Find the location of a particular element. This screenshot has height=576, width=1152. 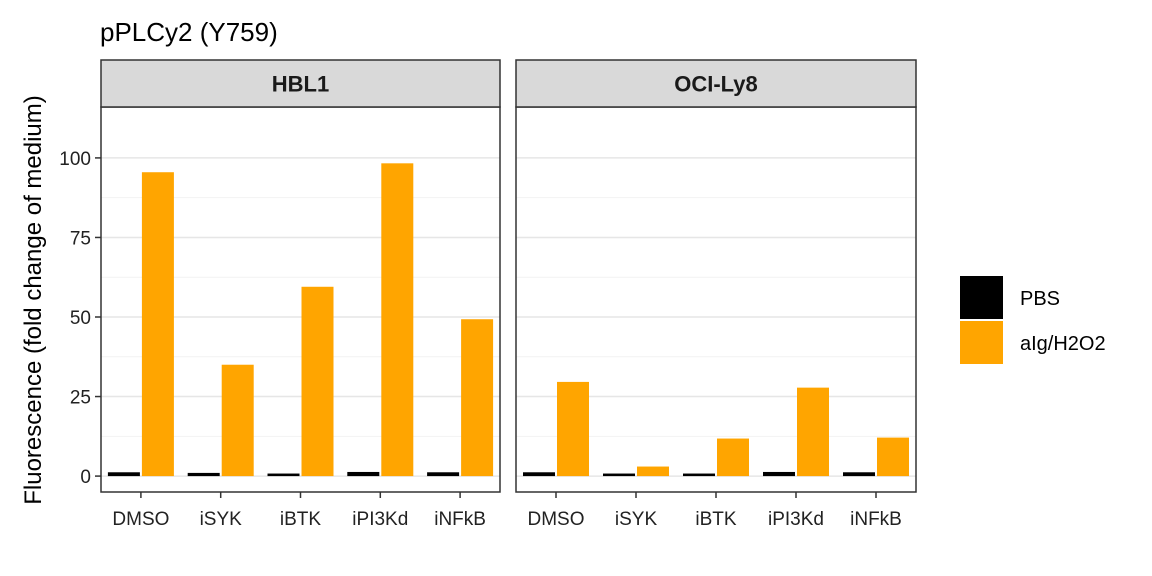

bar-hbl1-infkb-pbs is located at coordinates (443, 474).